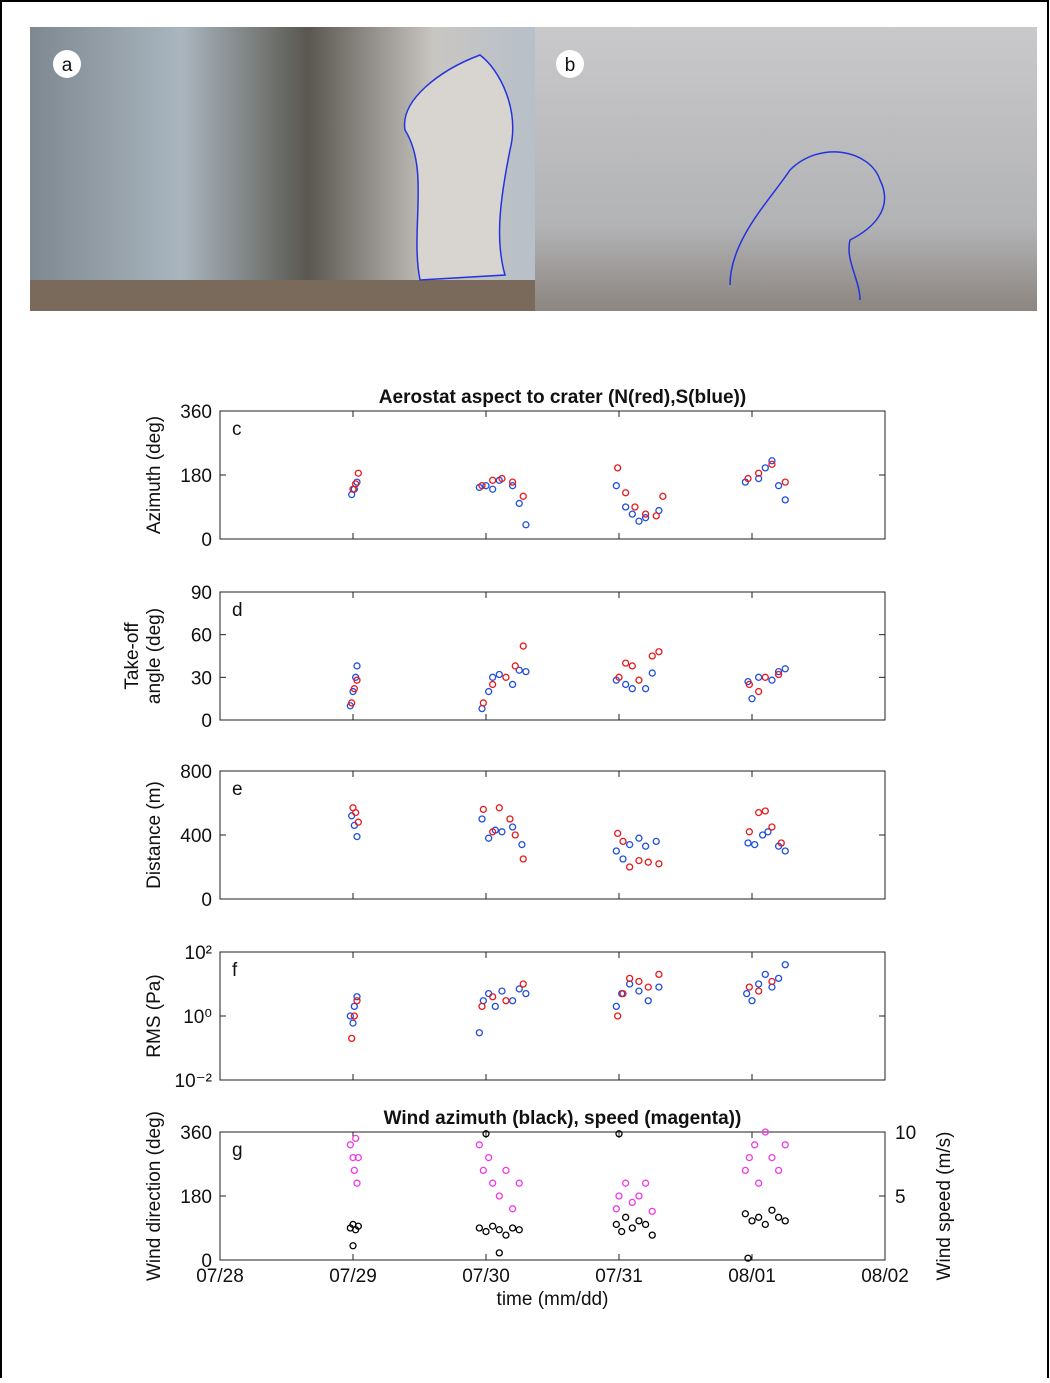 The height and width of the screenshot is (1383, 1050). Describe the element at coordinates (885, 1276) in the screenshot. I see `x-tick-label: 08/02` at that location.